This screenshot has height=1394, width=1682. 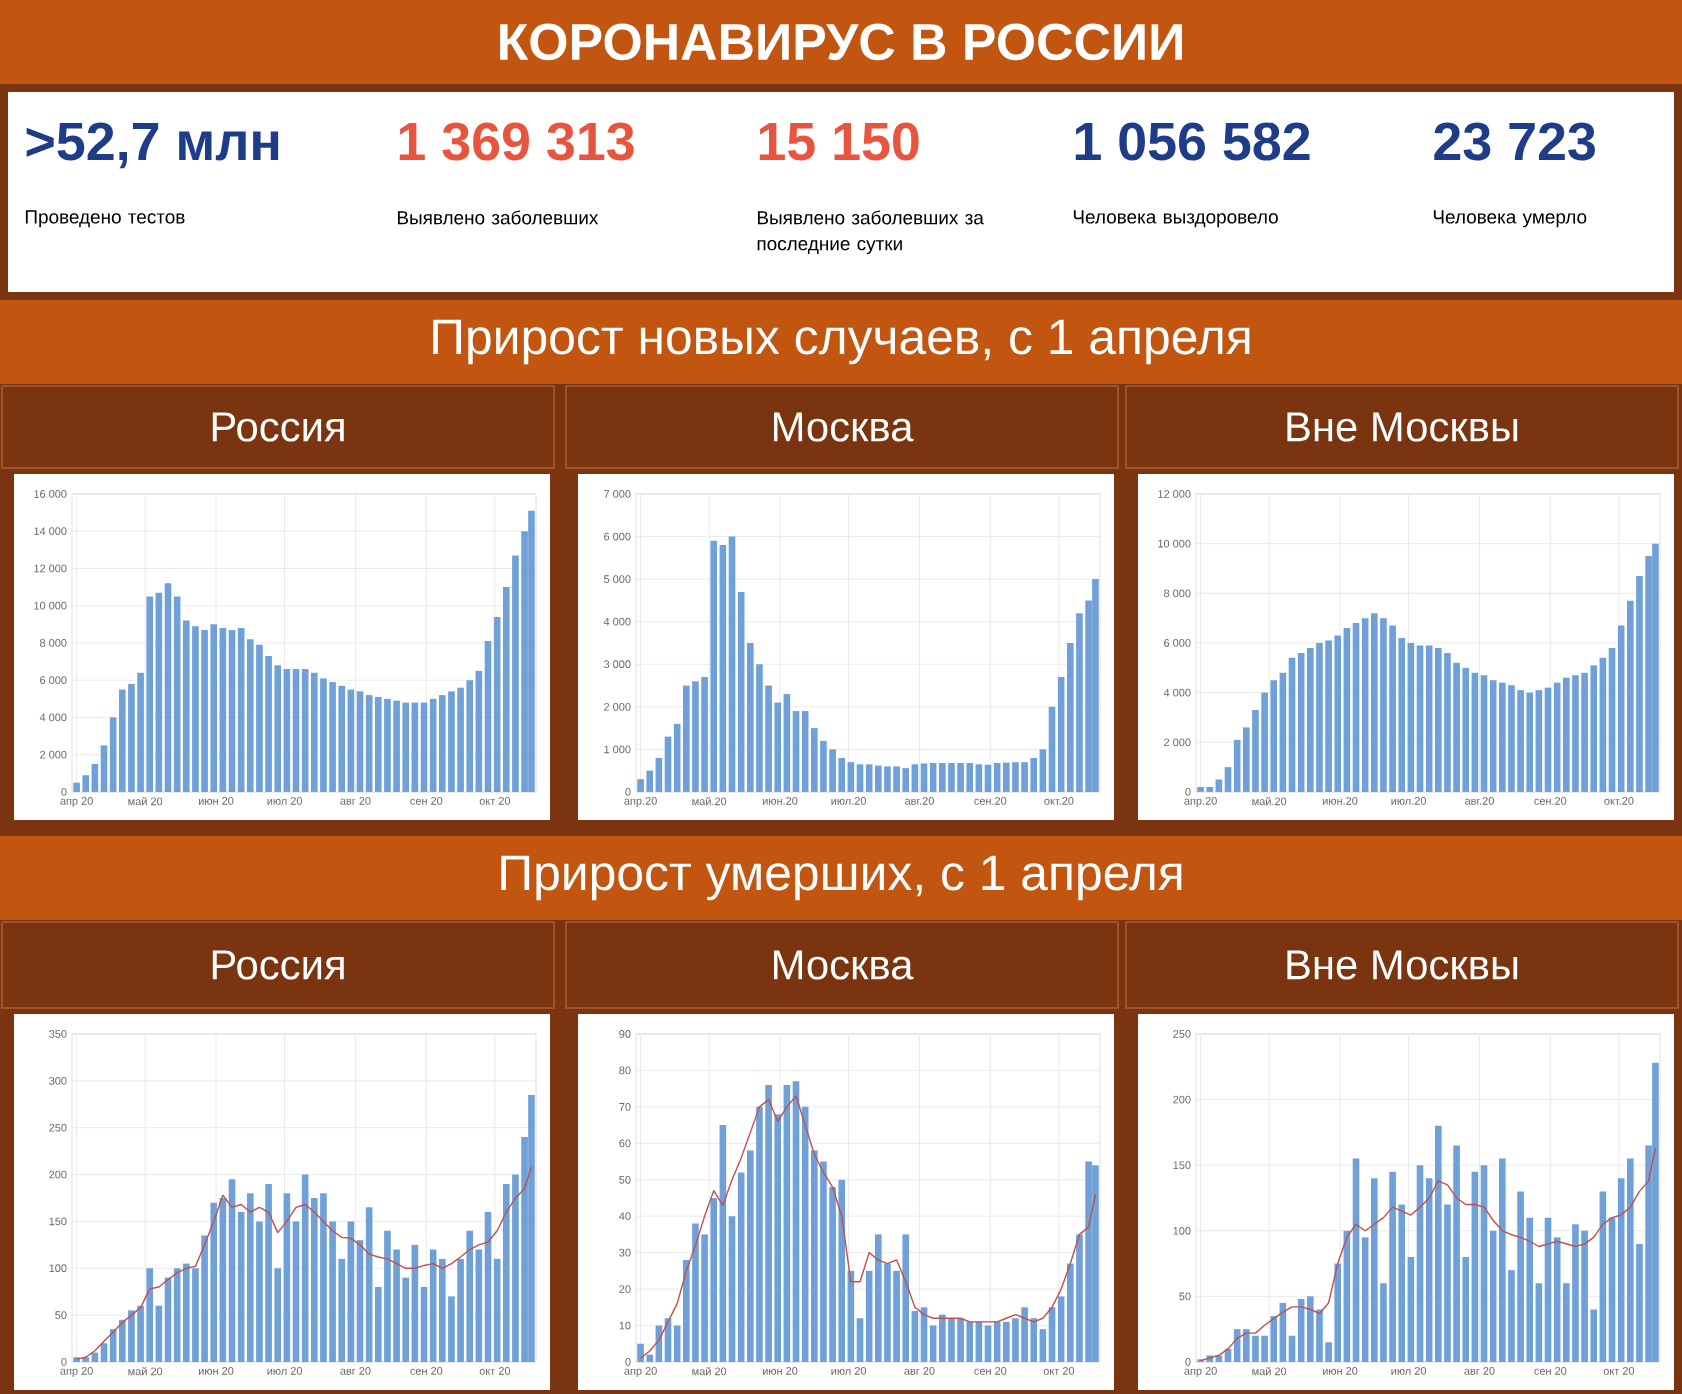 I want to click on text: 15 150, so click(x=839, y=141).